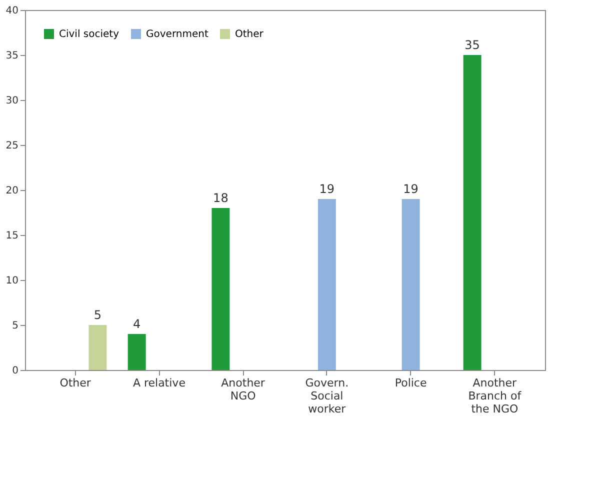 The height and width of the screenshot is (481, 615). I want to click on legend-label: Government, so click(177, 34).